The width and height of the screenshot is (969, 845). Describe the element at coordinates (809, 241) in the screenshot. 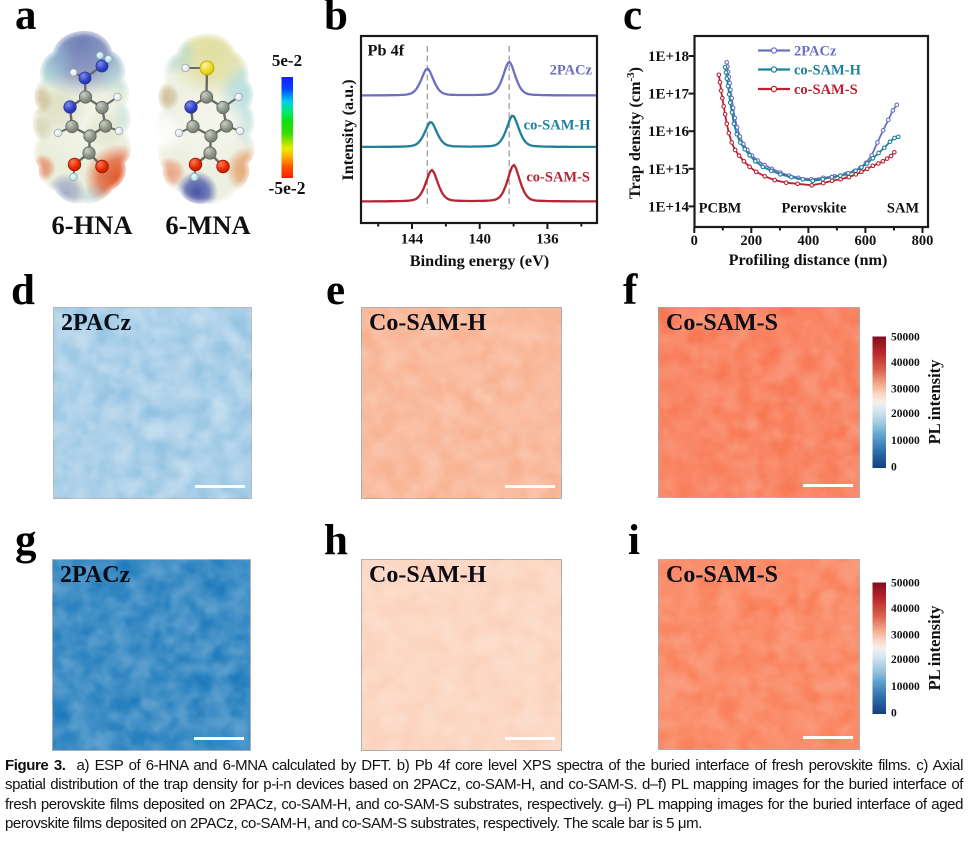

I see `svg-text: 400` at that location.